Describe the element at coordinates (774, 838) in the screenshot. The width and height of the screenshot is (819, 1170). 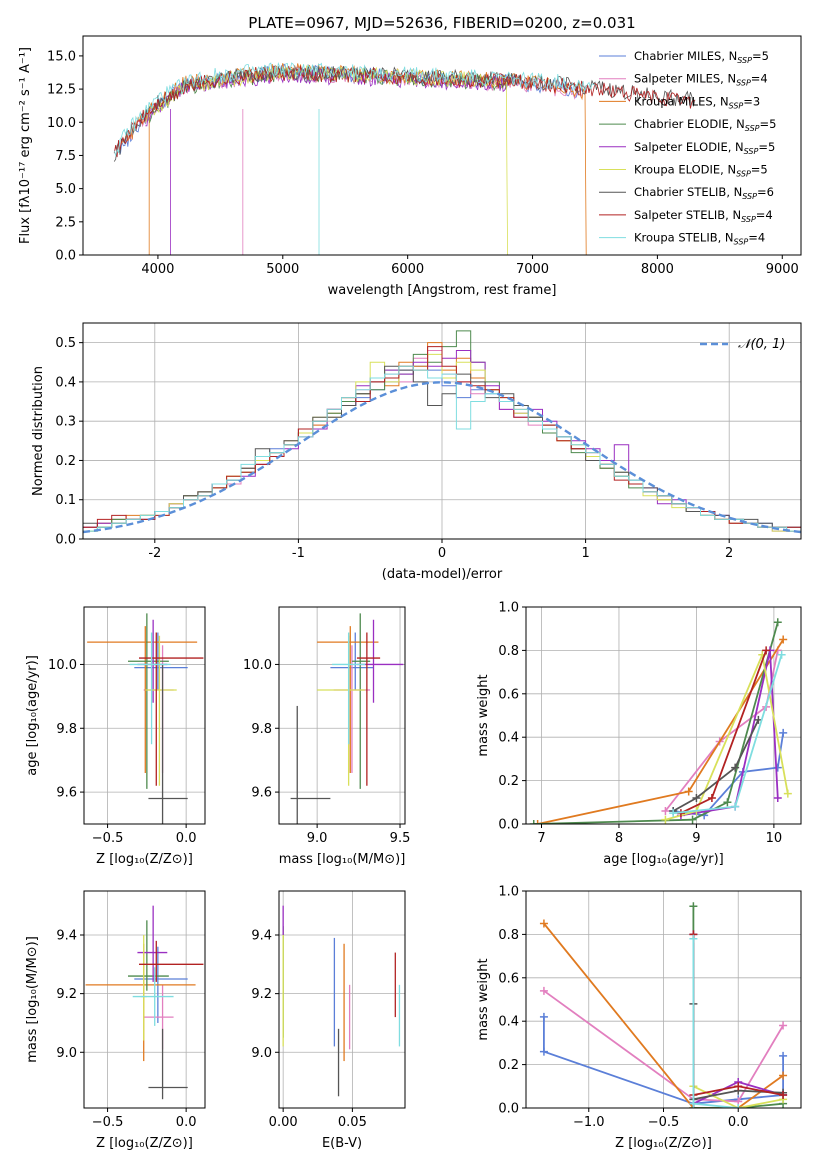
I see `x-tick-label: 10` at that location.